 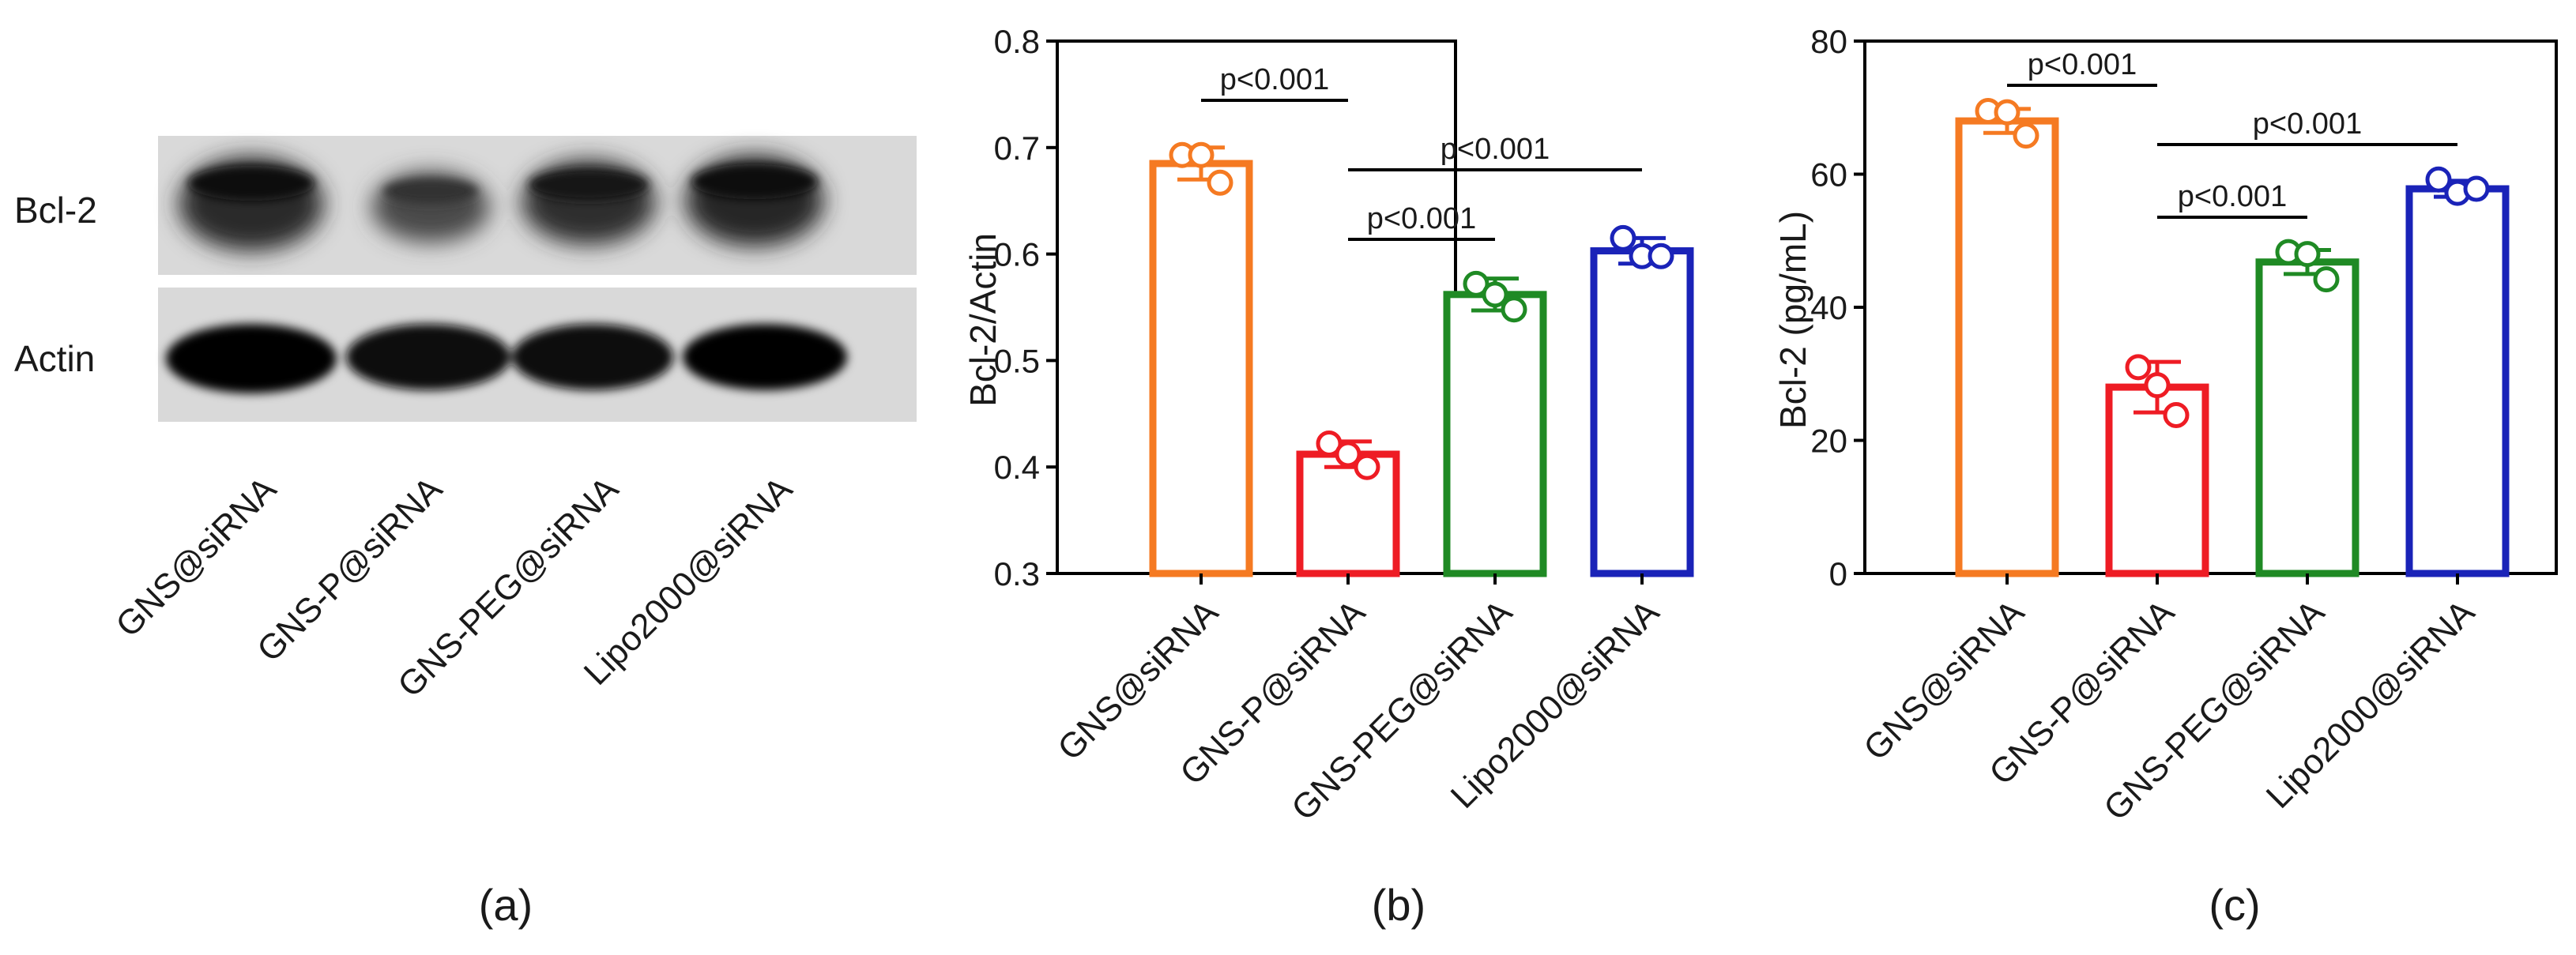 I want to click on panel-c-caption: (c), so click(x=2234, y=905).